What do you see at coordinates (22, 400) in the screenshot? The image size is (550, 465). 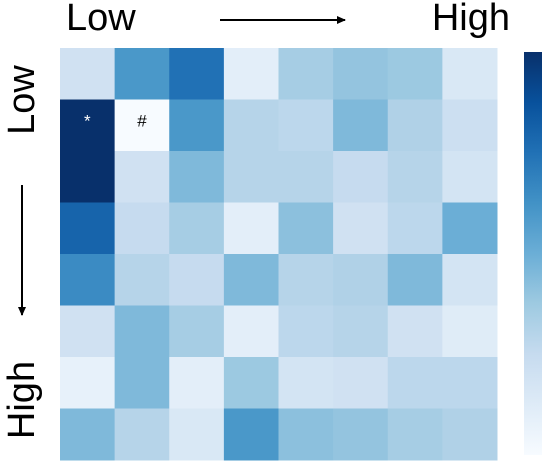 I see `y-high-label: High` at bounding box center [22, 400].